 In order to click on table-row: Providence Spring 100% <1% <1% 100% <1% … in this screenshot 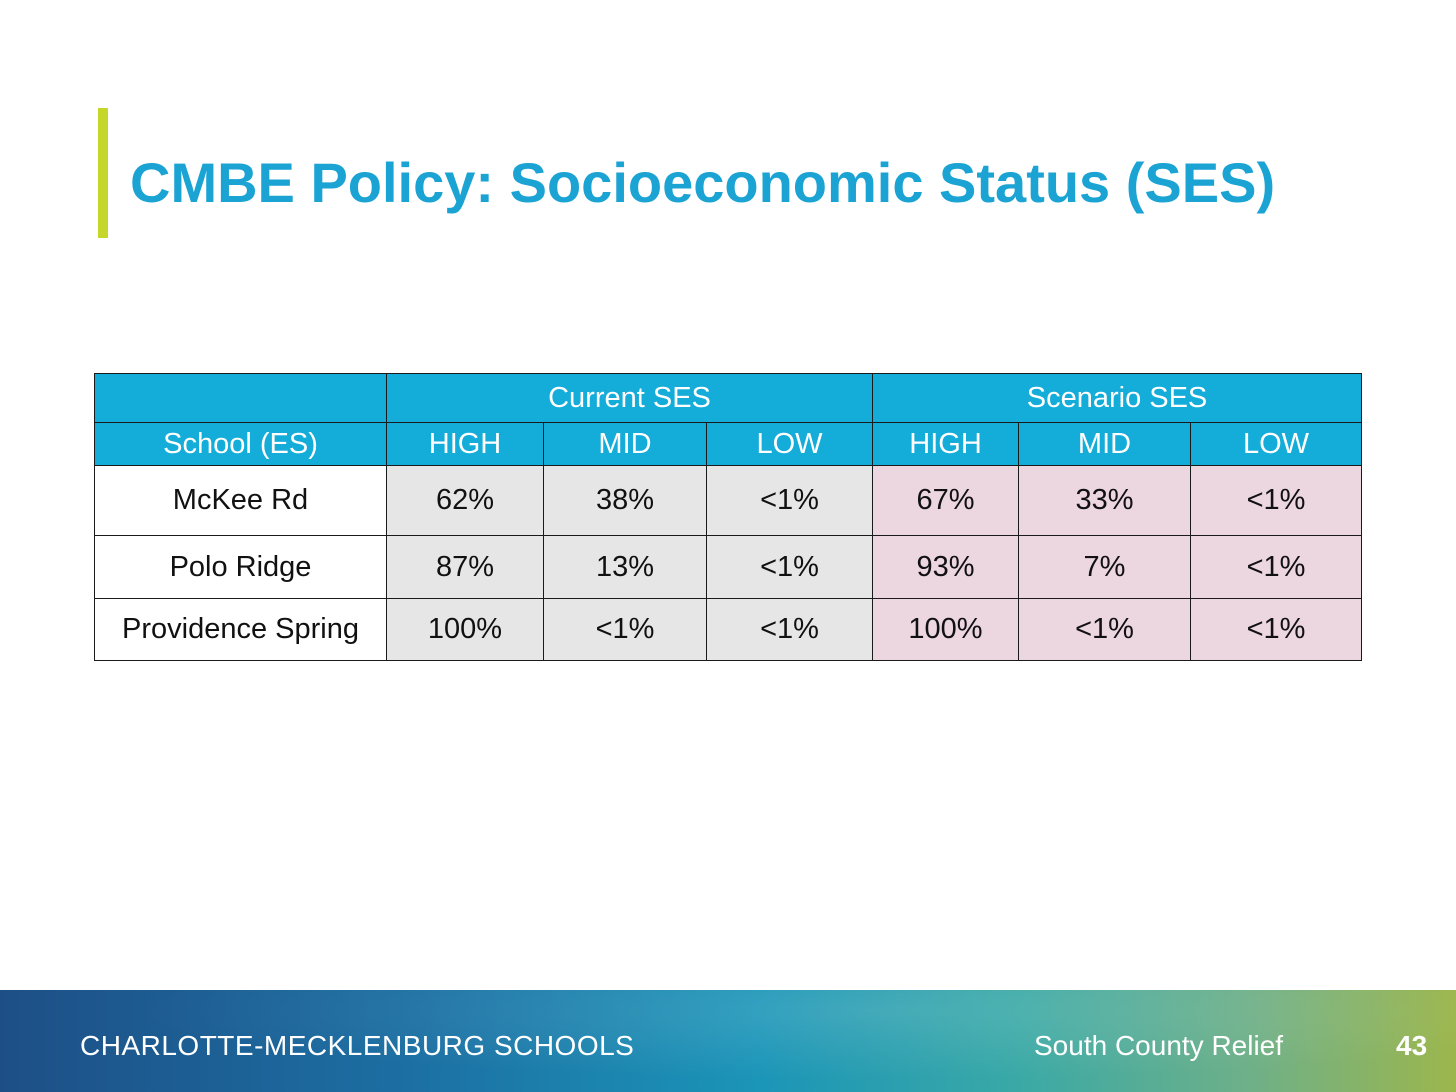, I will do `click(728, 629)`.